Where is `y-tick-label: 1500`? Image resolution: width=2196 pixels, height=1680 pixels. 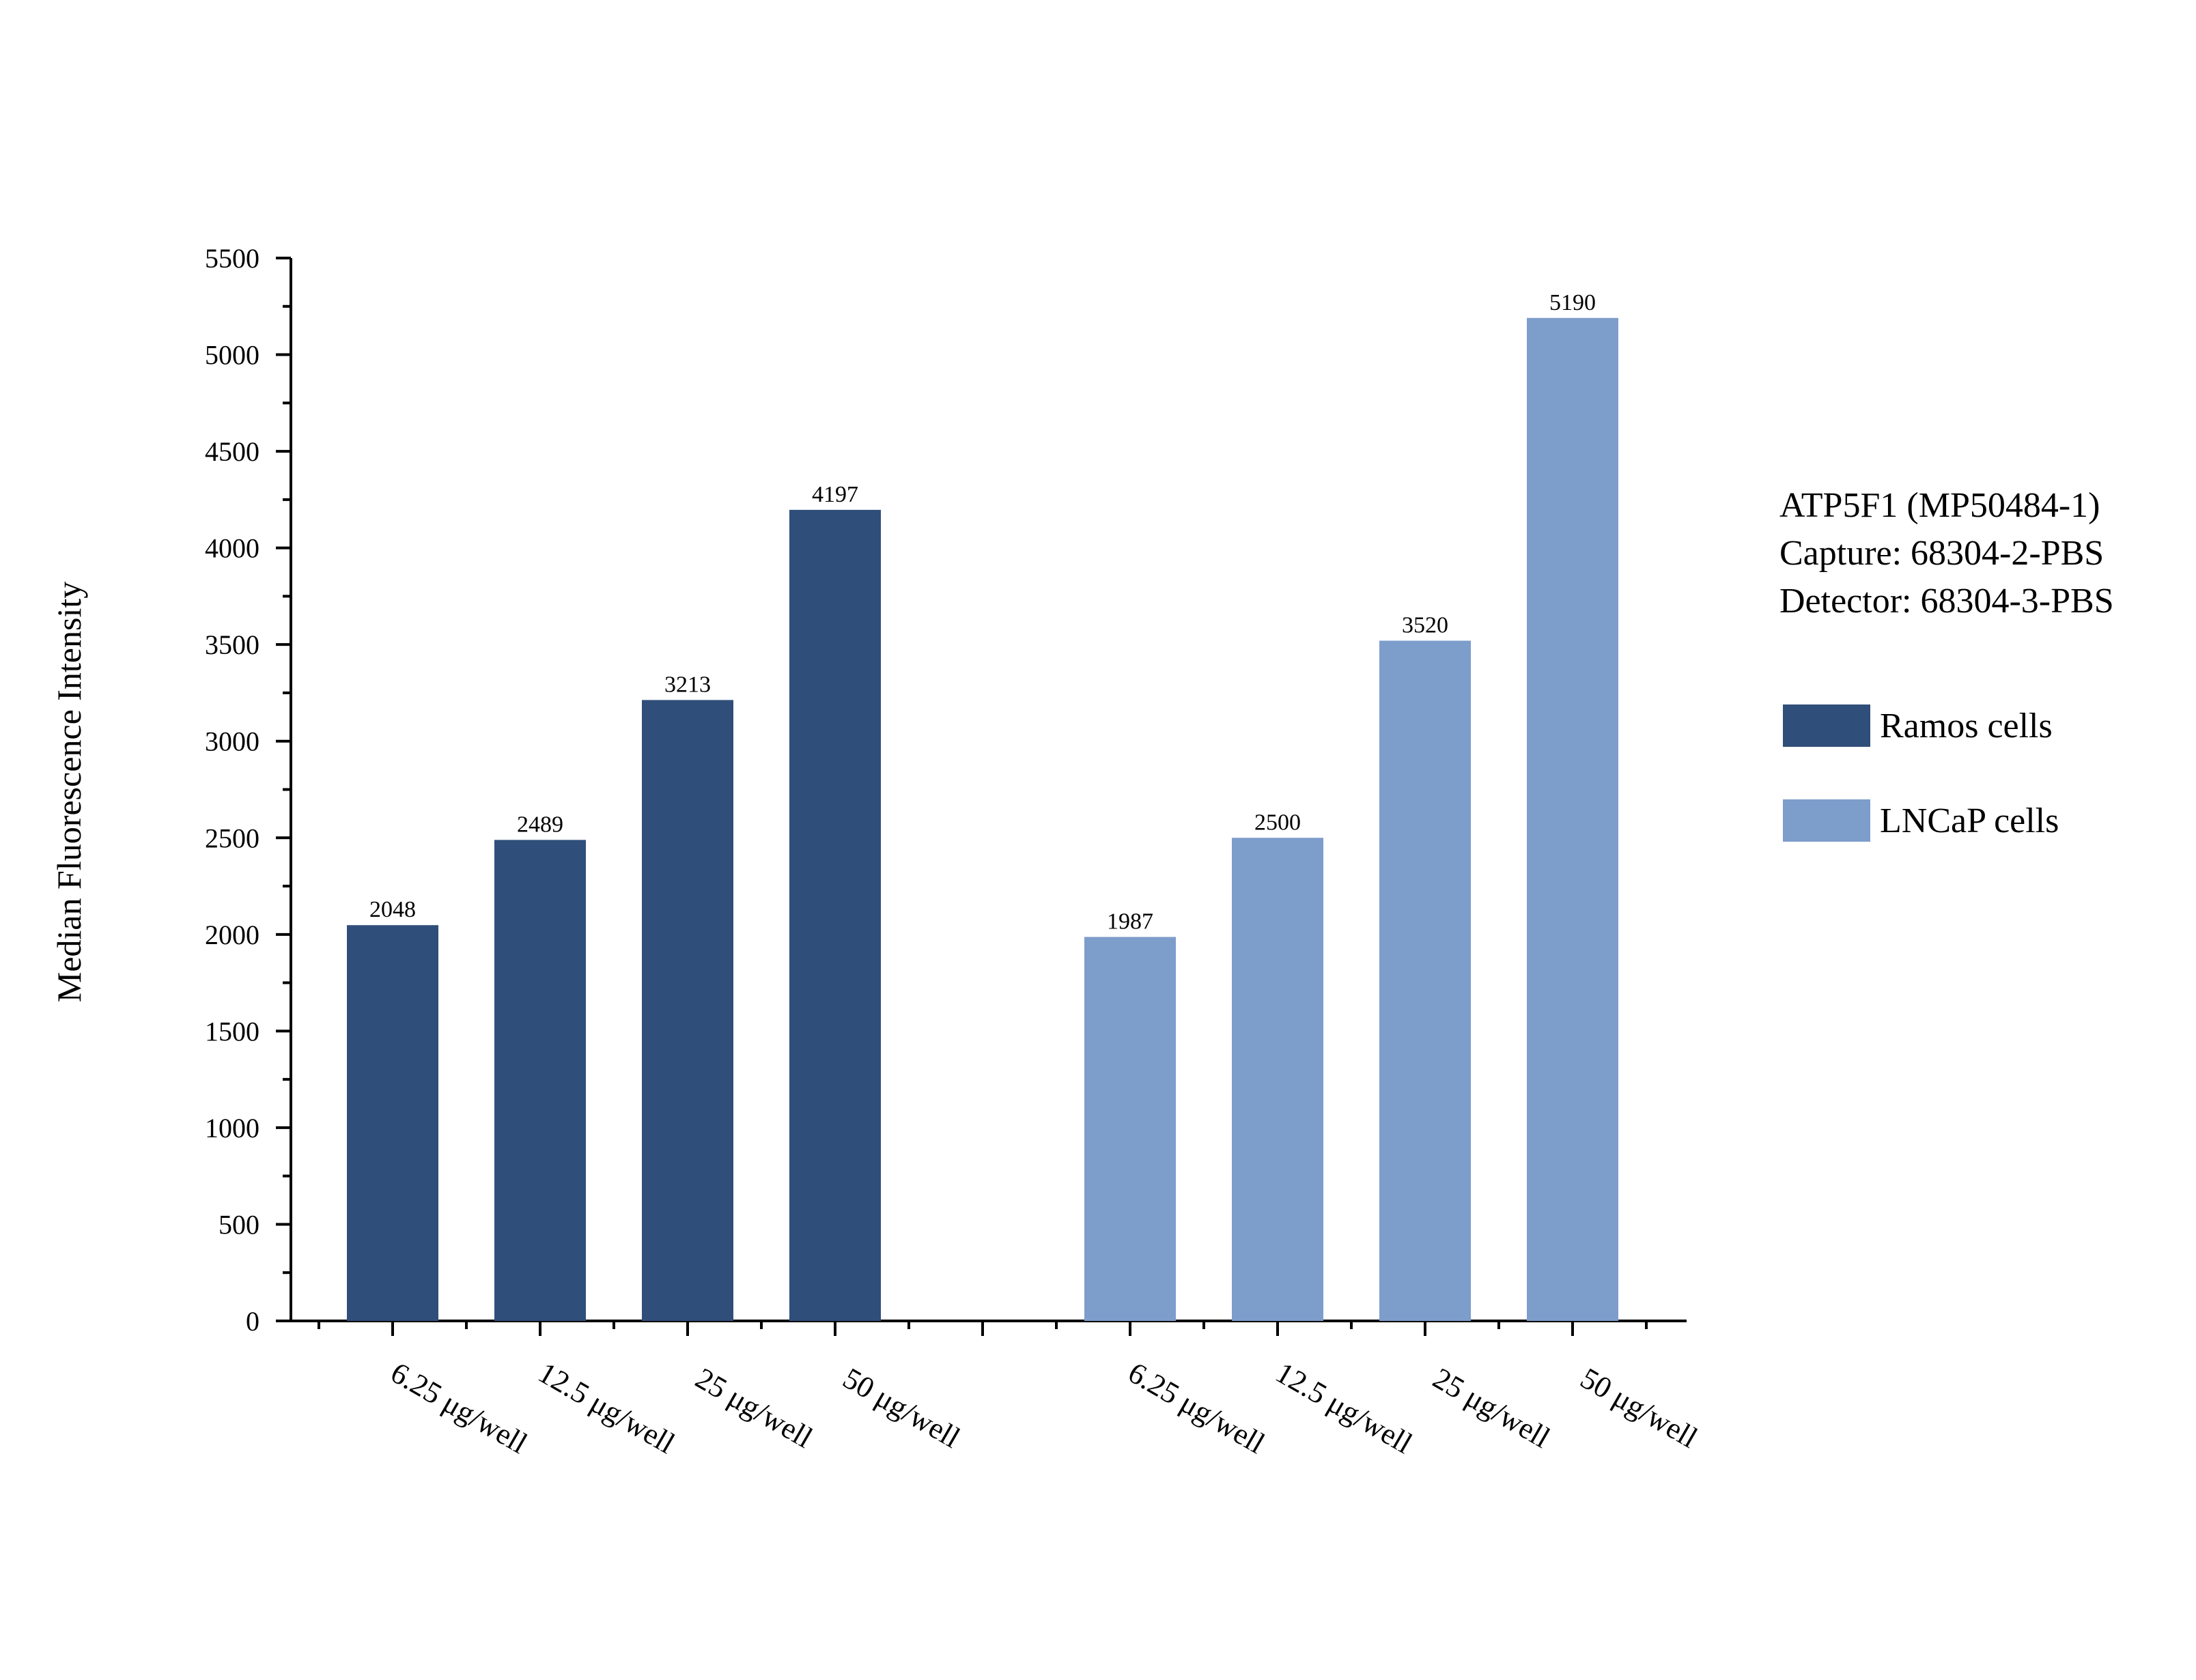
y-tick-label: 1500 is located at coordinates (232, 1031).